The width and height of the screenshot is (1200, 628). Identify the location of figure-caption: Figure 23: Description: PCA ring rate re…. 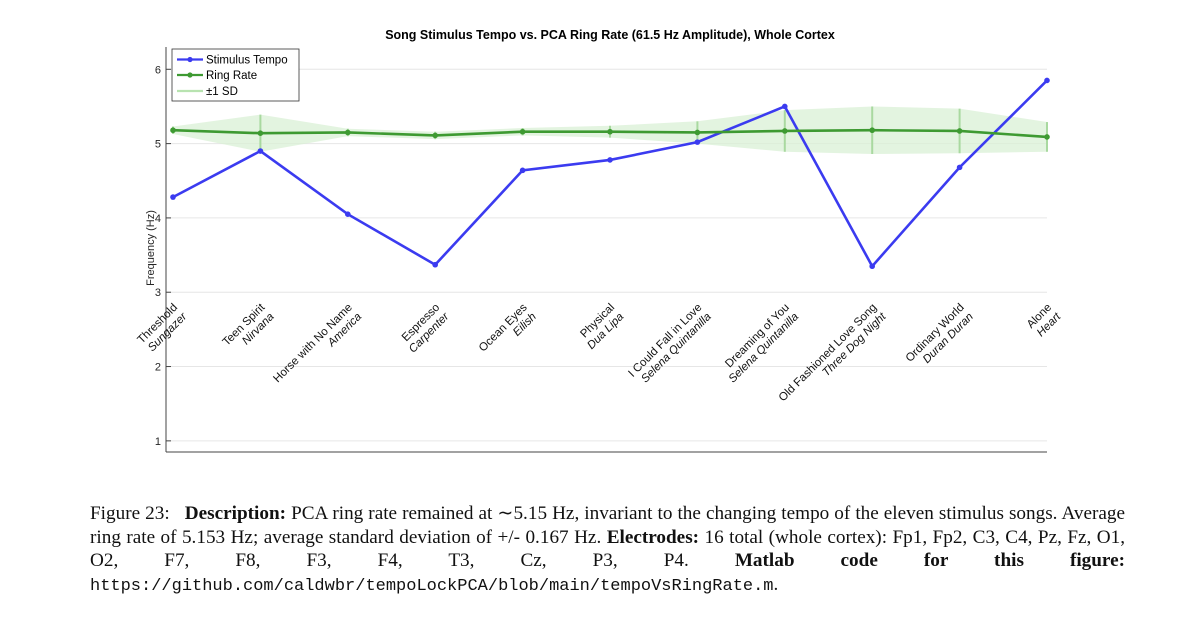
(607, 550).